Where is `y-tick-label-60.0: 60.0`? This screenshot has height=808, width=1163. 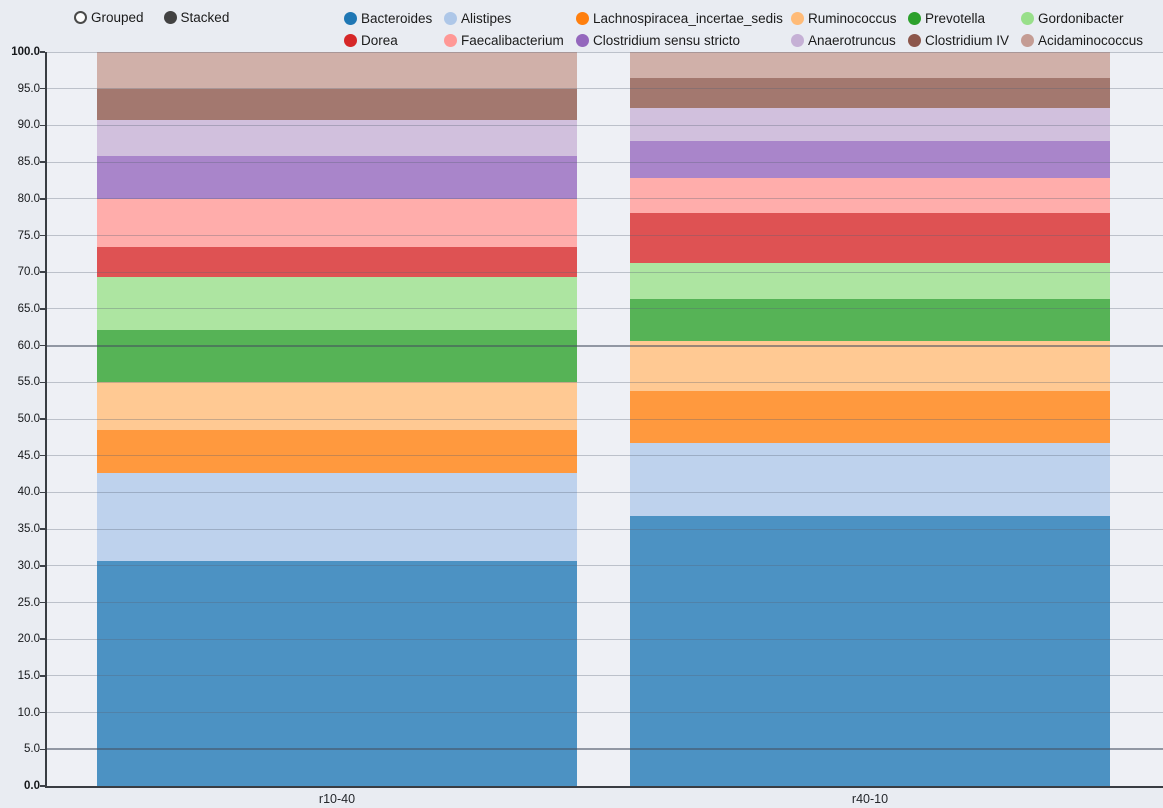
y-tick-label-60.0: 60.0 is located at coordinates (28, 345).